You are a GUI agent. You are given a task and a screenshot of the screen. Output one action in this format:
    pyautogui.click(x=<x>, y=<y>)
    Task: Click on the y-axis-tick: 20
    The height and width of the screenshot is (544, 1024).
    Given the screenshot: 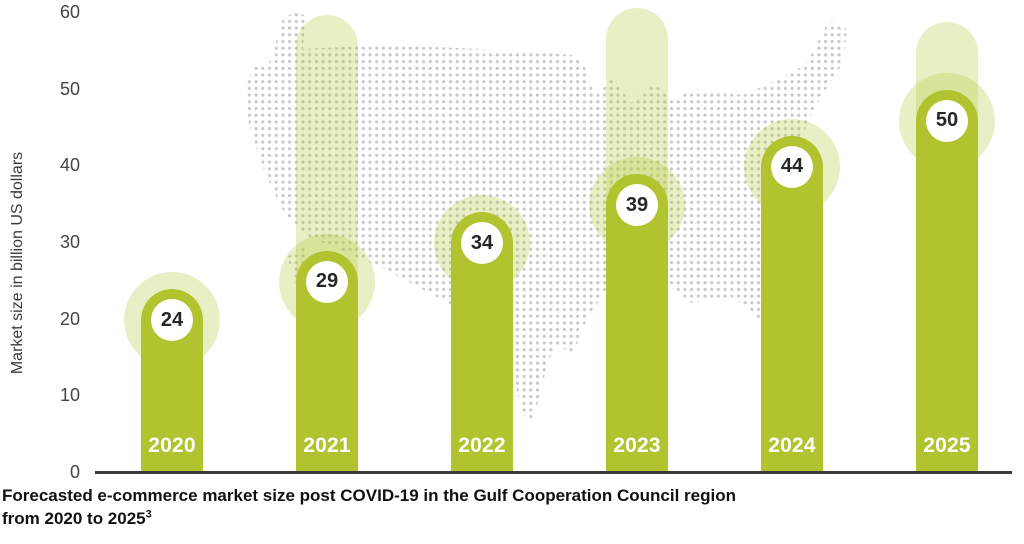 What is the action you would take?
    pyautogui.click(x=69, y=318)
    